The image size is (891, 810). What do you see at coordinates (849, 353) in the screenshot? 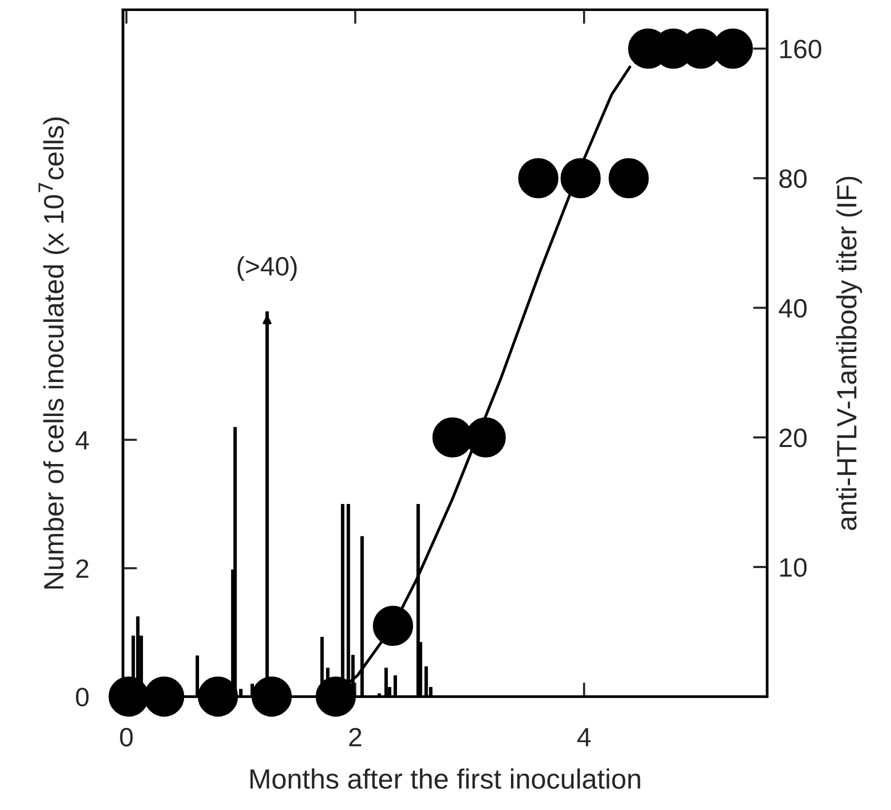
I see `y2-axis-title: anti-HTLV-1antibody titer (IF)` at bounding box center [849, 353].